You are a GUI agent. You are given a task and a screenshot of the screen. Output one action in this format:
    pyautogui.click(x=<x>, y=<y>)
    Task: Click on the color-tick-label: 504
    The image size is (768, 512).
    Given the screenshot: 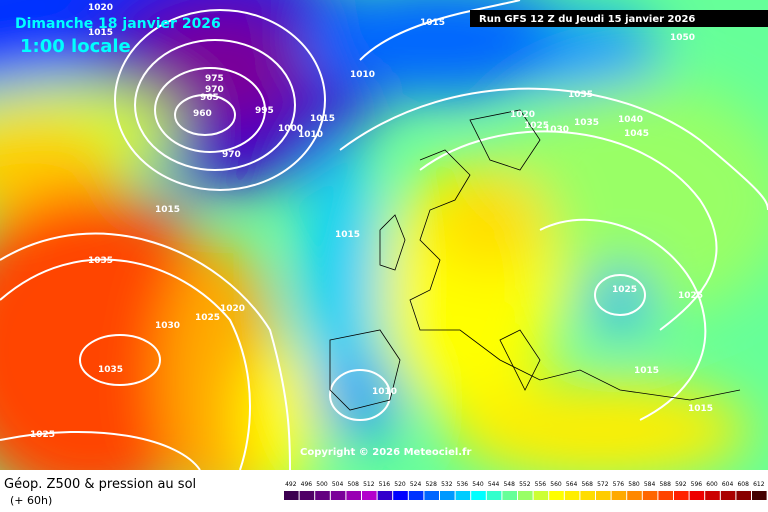 What is the action you would take?
    pyautogui.click(x=338, y=484)
    